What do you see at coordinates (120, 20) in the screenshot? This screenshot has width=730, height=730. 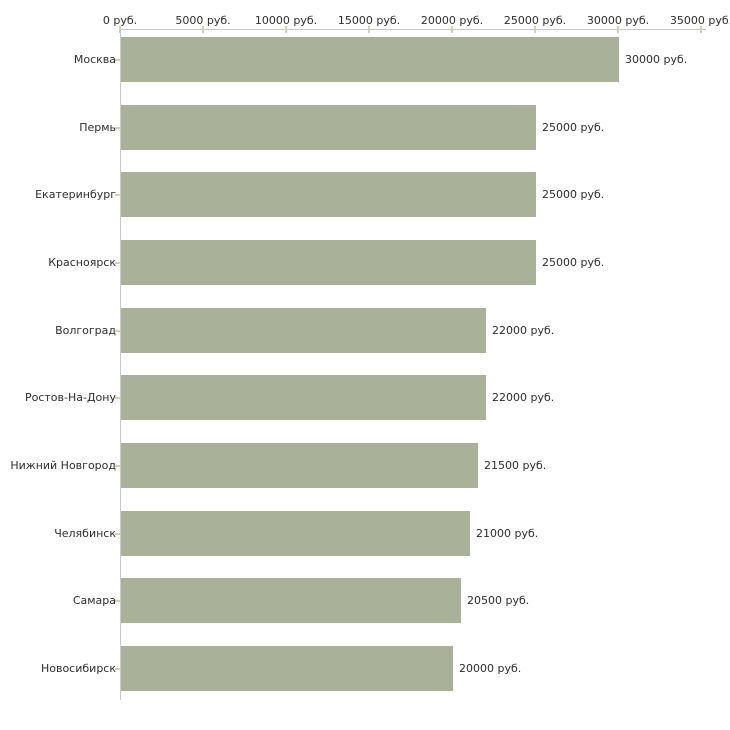 I see `x-axis-tick-label: 0 руб.` at bounding box center [120, 20].